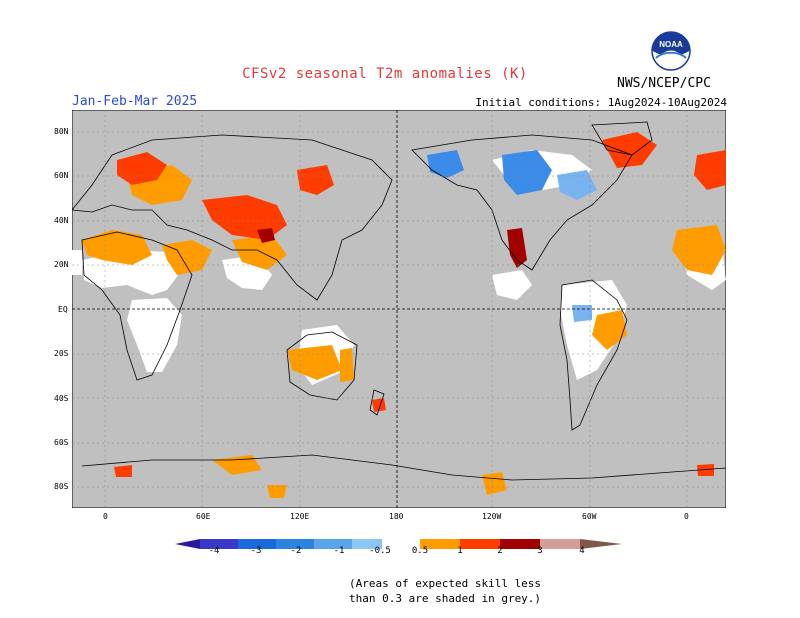 The width and height of the screenshot is (800, 618). I want to click on very-strong-warm-anomaly-regions, so click(392, 248).